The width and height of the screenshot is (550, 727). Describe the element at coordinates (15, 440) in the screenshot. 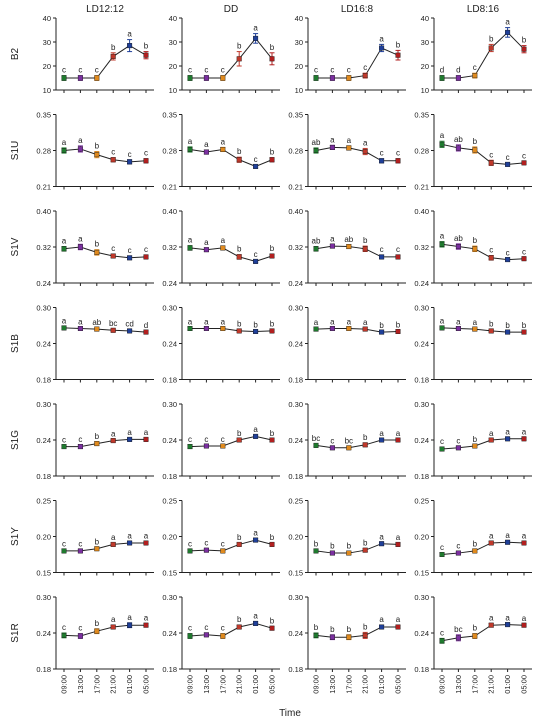

I see `row-label: S1G` at that location.